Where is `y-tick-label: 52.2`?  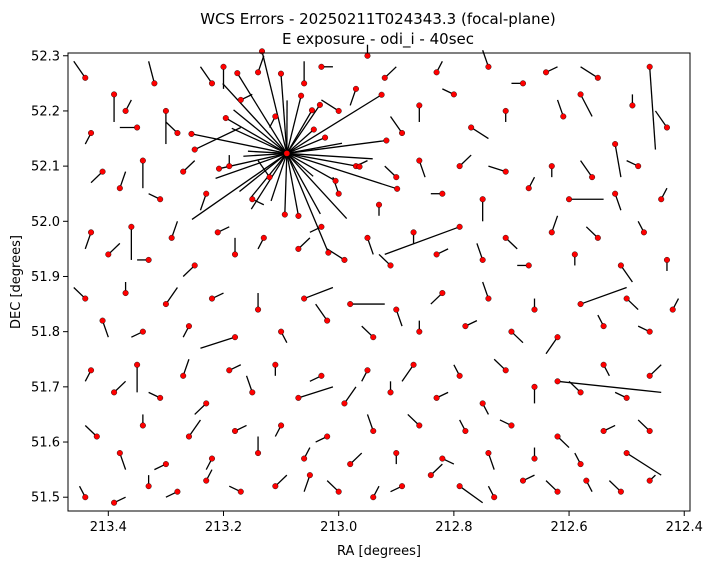 y-tick-label: 52.2 is located at coordinates (45, 111).